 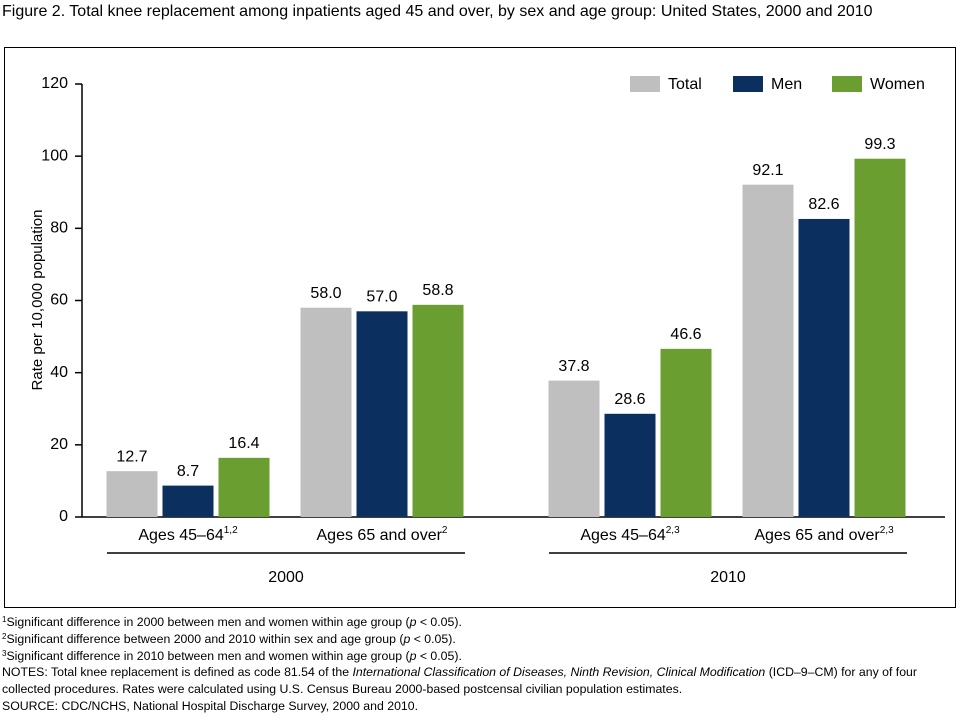 What do you see at coordinates (325, 293) in the screenshot?
I see `value-label: 58.0` at bounding box center [325, 293].